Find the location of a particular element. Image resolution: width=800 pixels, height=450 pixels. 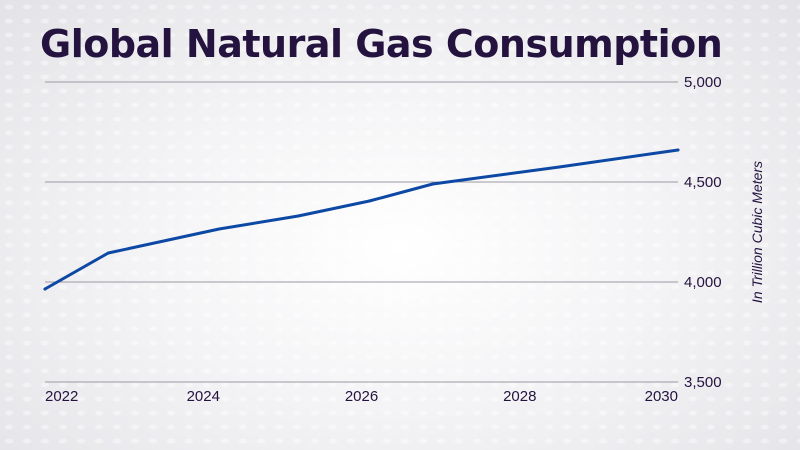

y-tick-labels: 3,500 4,000 4,500 5,000 is located at coordinates (703, 232).